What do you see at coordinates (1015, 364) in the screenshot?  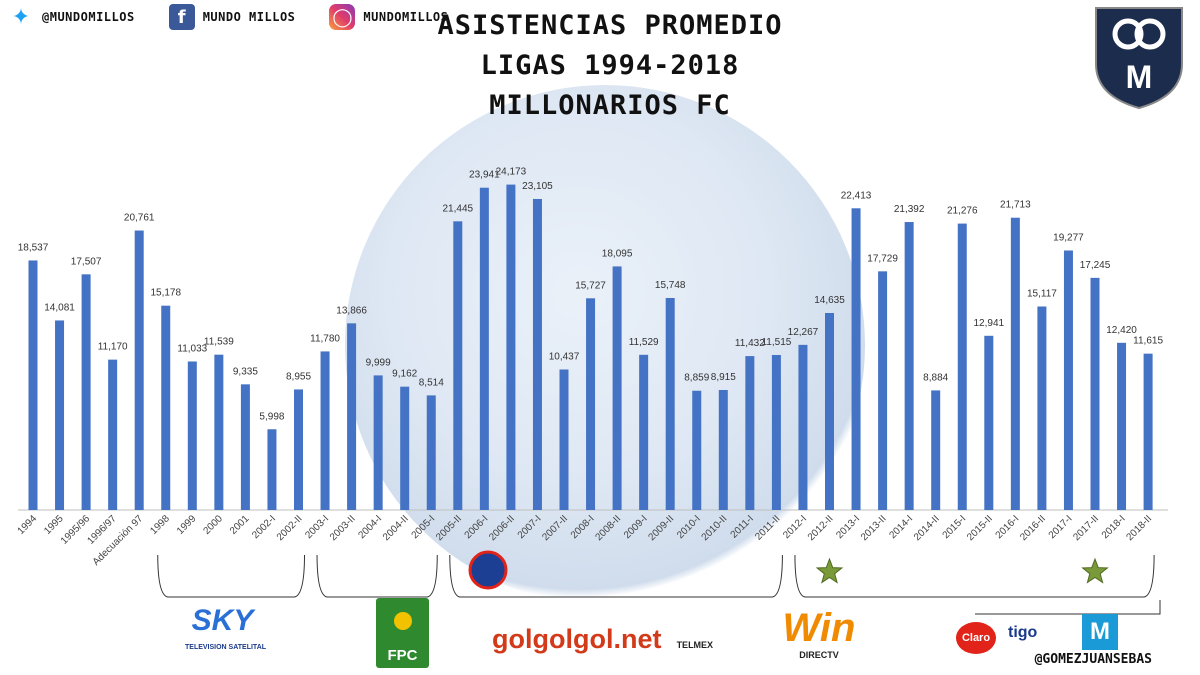 I see `bar-2016-I` at bounding box center [1015, 364].